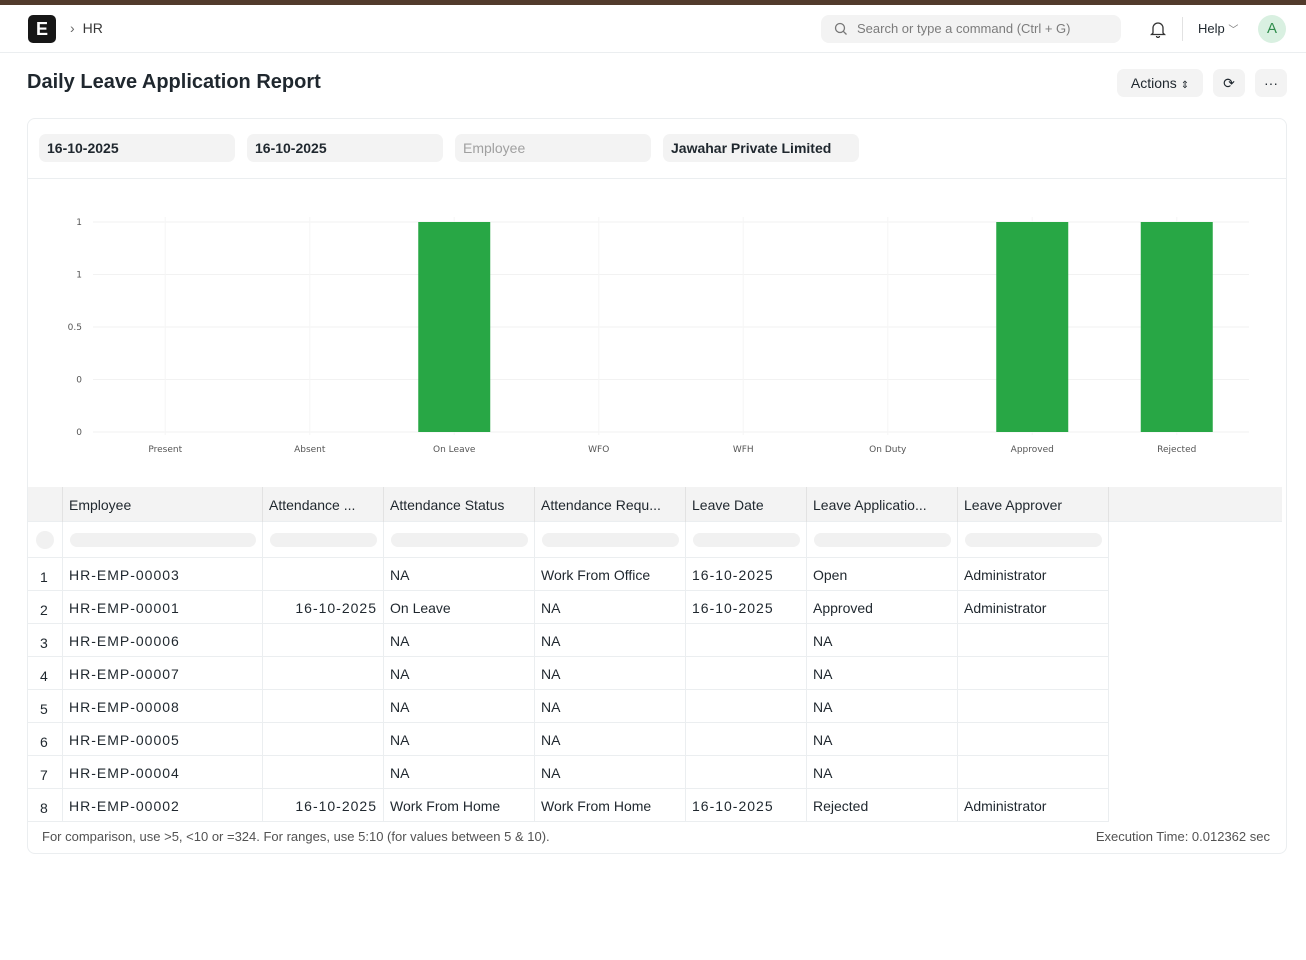 The width and height of the screenshot is (1306, 960). I want to click on search-input: Search or type a command (Ctrl + G), so click(971, 29).